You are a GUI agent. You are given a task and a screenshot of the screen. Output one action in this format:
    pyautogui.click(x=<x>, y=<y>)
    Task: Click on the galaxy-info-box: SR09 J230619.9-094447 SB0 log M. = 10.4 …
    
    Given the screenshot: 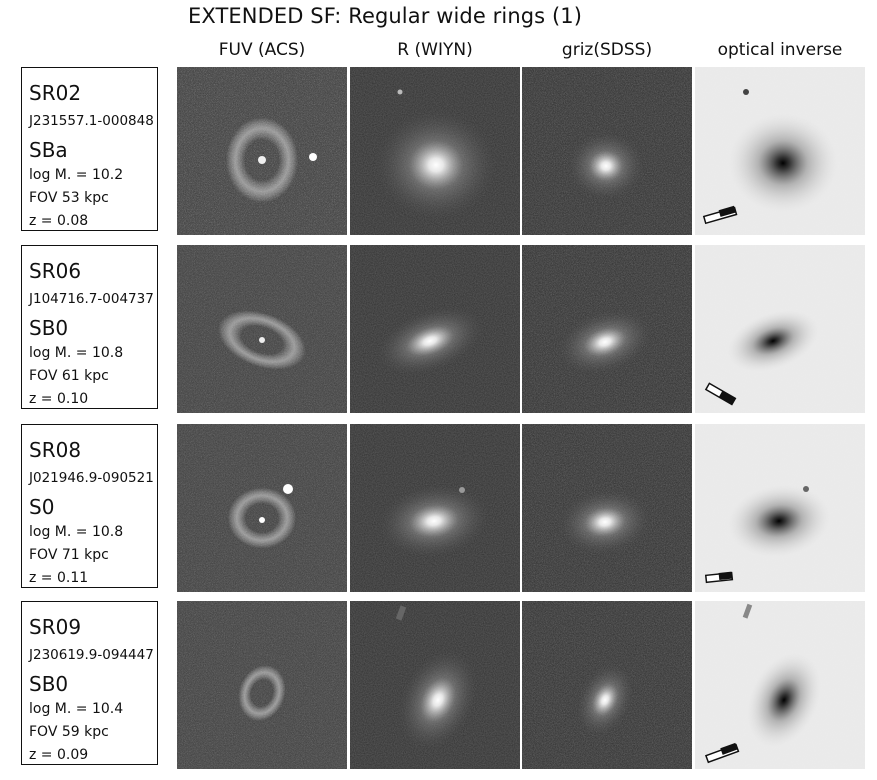 What is the action you would take?
    pyautogui.click(x=89, y=683)
    